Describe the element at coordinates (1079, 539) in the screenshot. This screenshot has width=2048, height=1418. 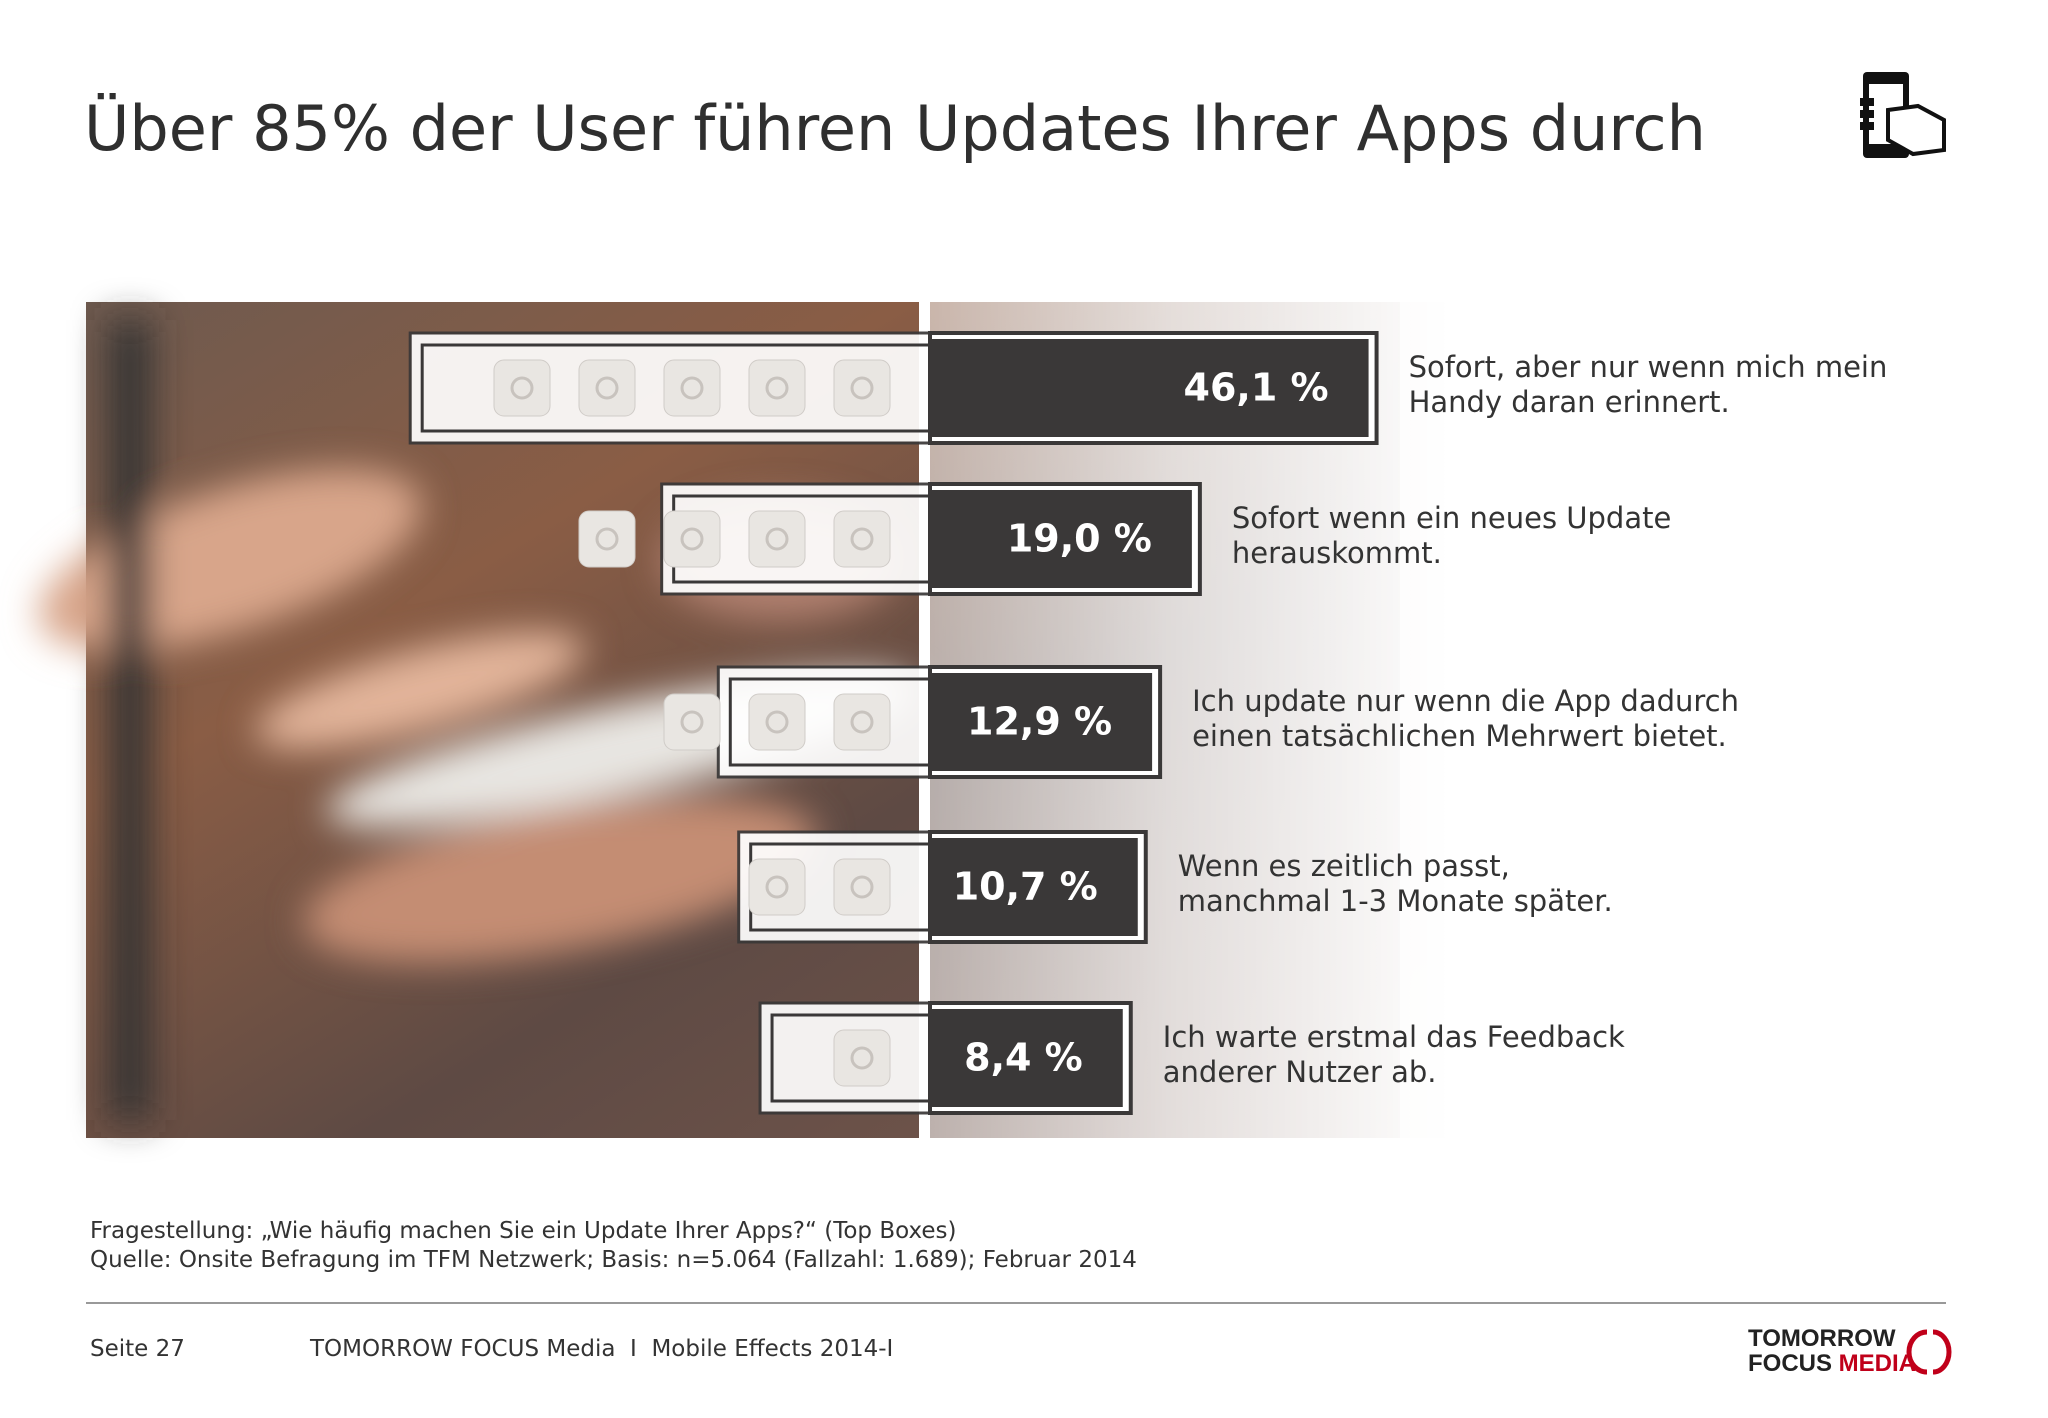
I see `value-label: 19,0 %` at that location.